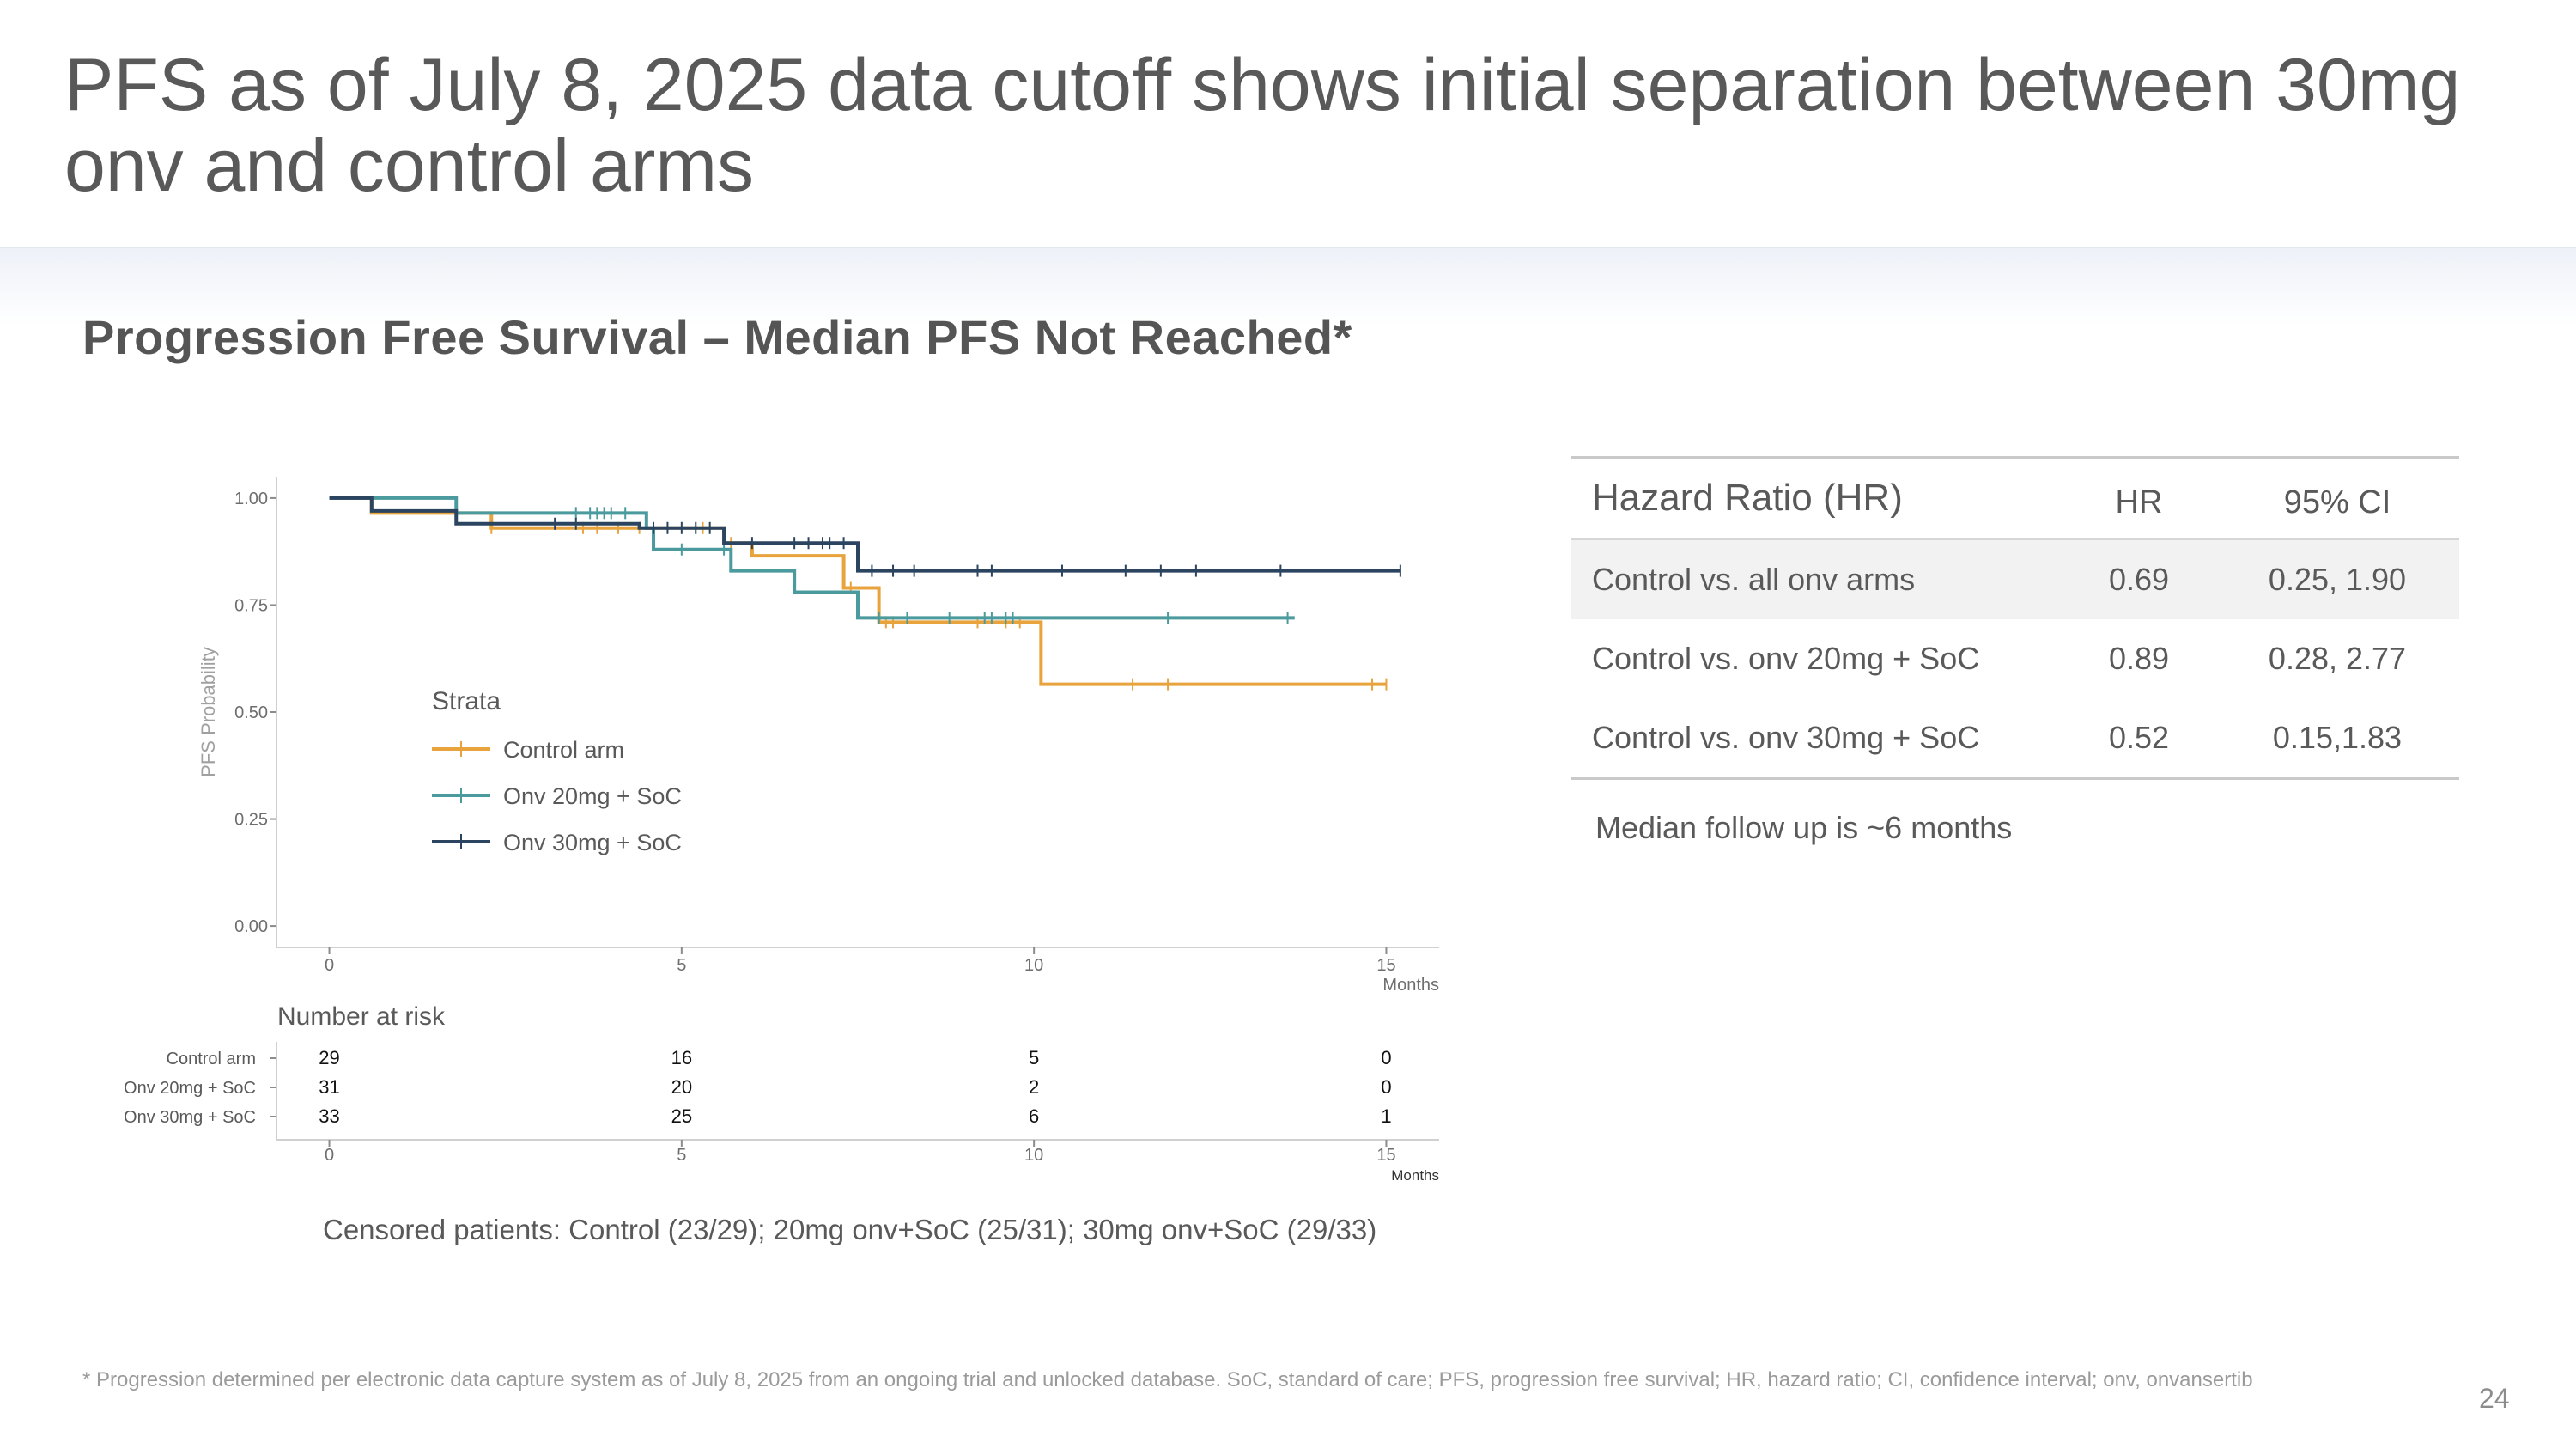 The height and width of the screenshot is (1449, 2576). Describe the element at coordinates (329, 965) in the screenshot. I see `x-tick-label: 0` at that location.